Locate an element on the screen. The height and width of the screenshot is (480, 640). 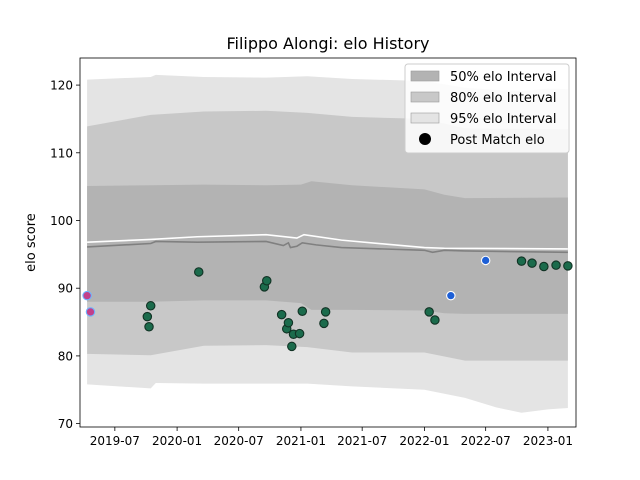
chart-title: Filippo Alongi: elo History is located at coordinates (327, 43).